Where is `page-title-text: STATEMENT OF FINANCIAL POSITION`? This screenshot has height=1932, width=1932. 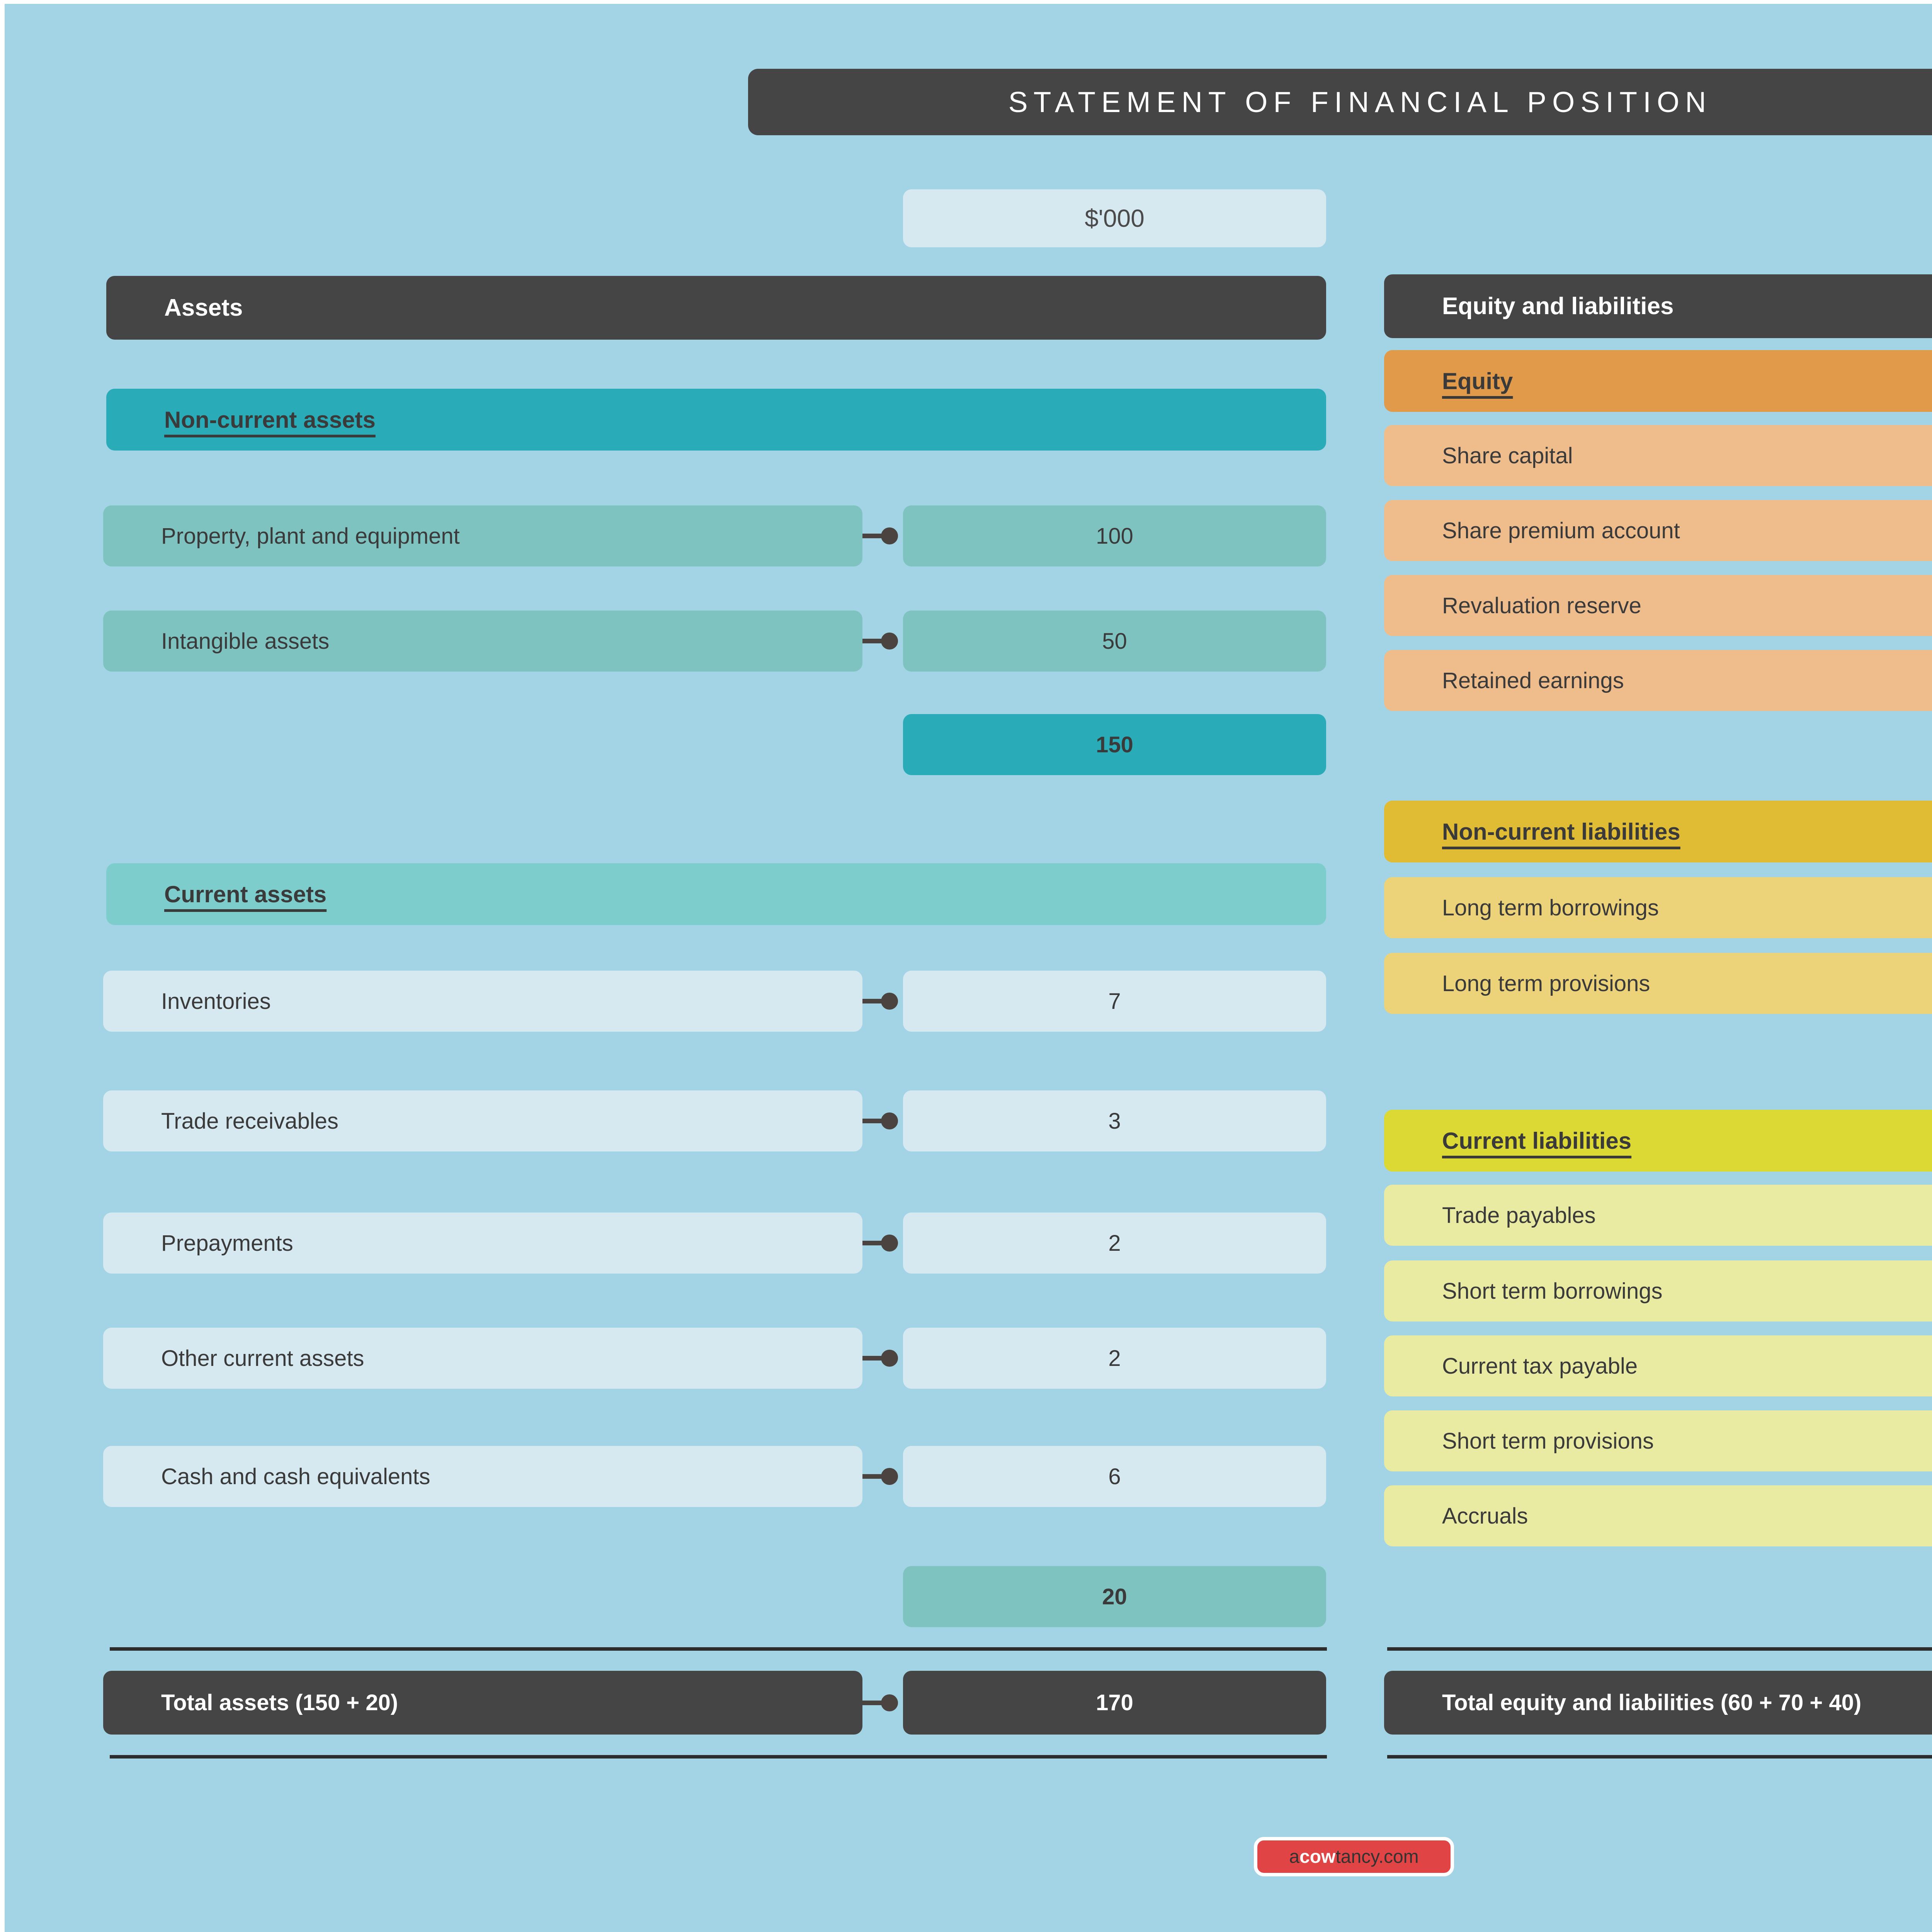
page-title-text: STATEMENT OF FINANCIAL POSITION is located at coordinates (1360, 102).